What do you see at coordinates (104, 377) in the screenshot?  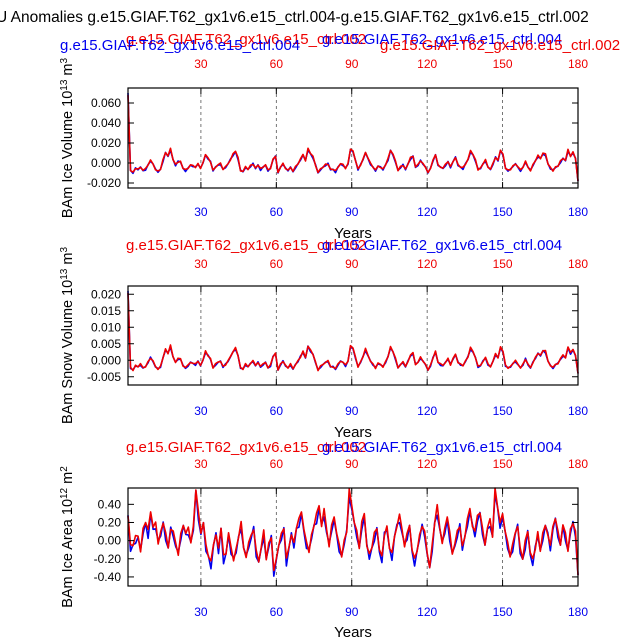 I see `y-tick-label: -0.005` at bounding box center [104, 377].